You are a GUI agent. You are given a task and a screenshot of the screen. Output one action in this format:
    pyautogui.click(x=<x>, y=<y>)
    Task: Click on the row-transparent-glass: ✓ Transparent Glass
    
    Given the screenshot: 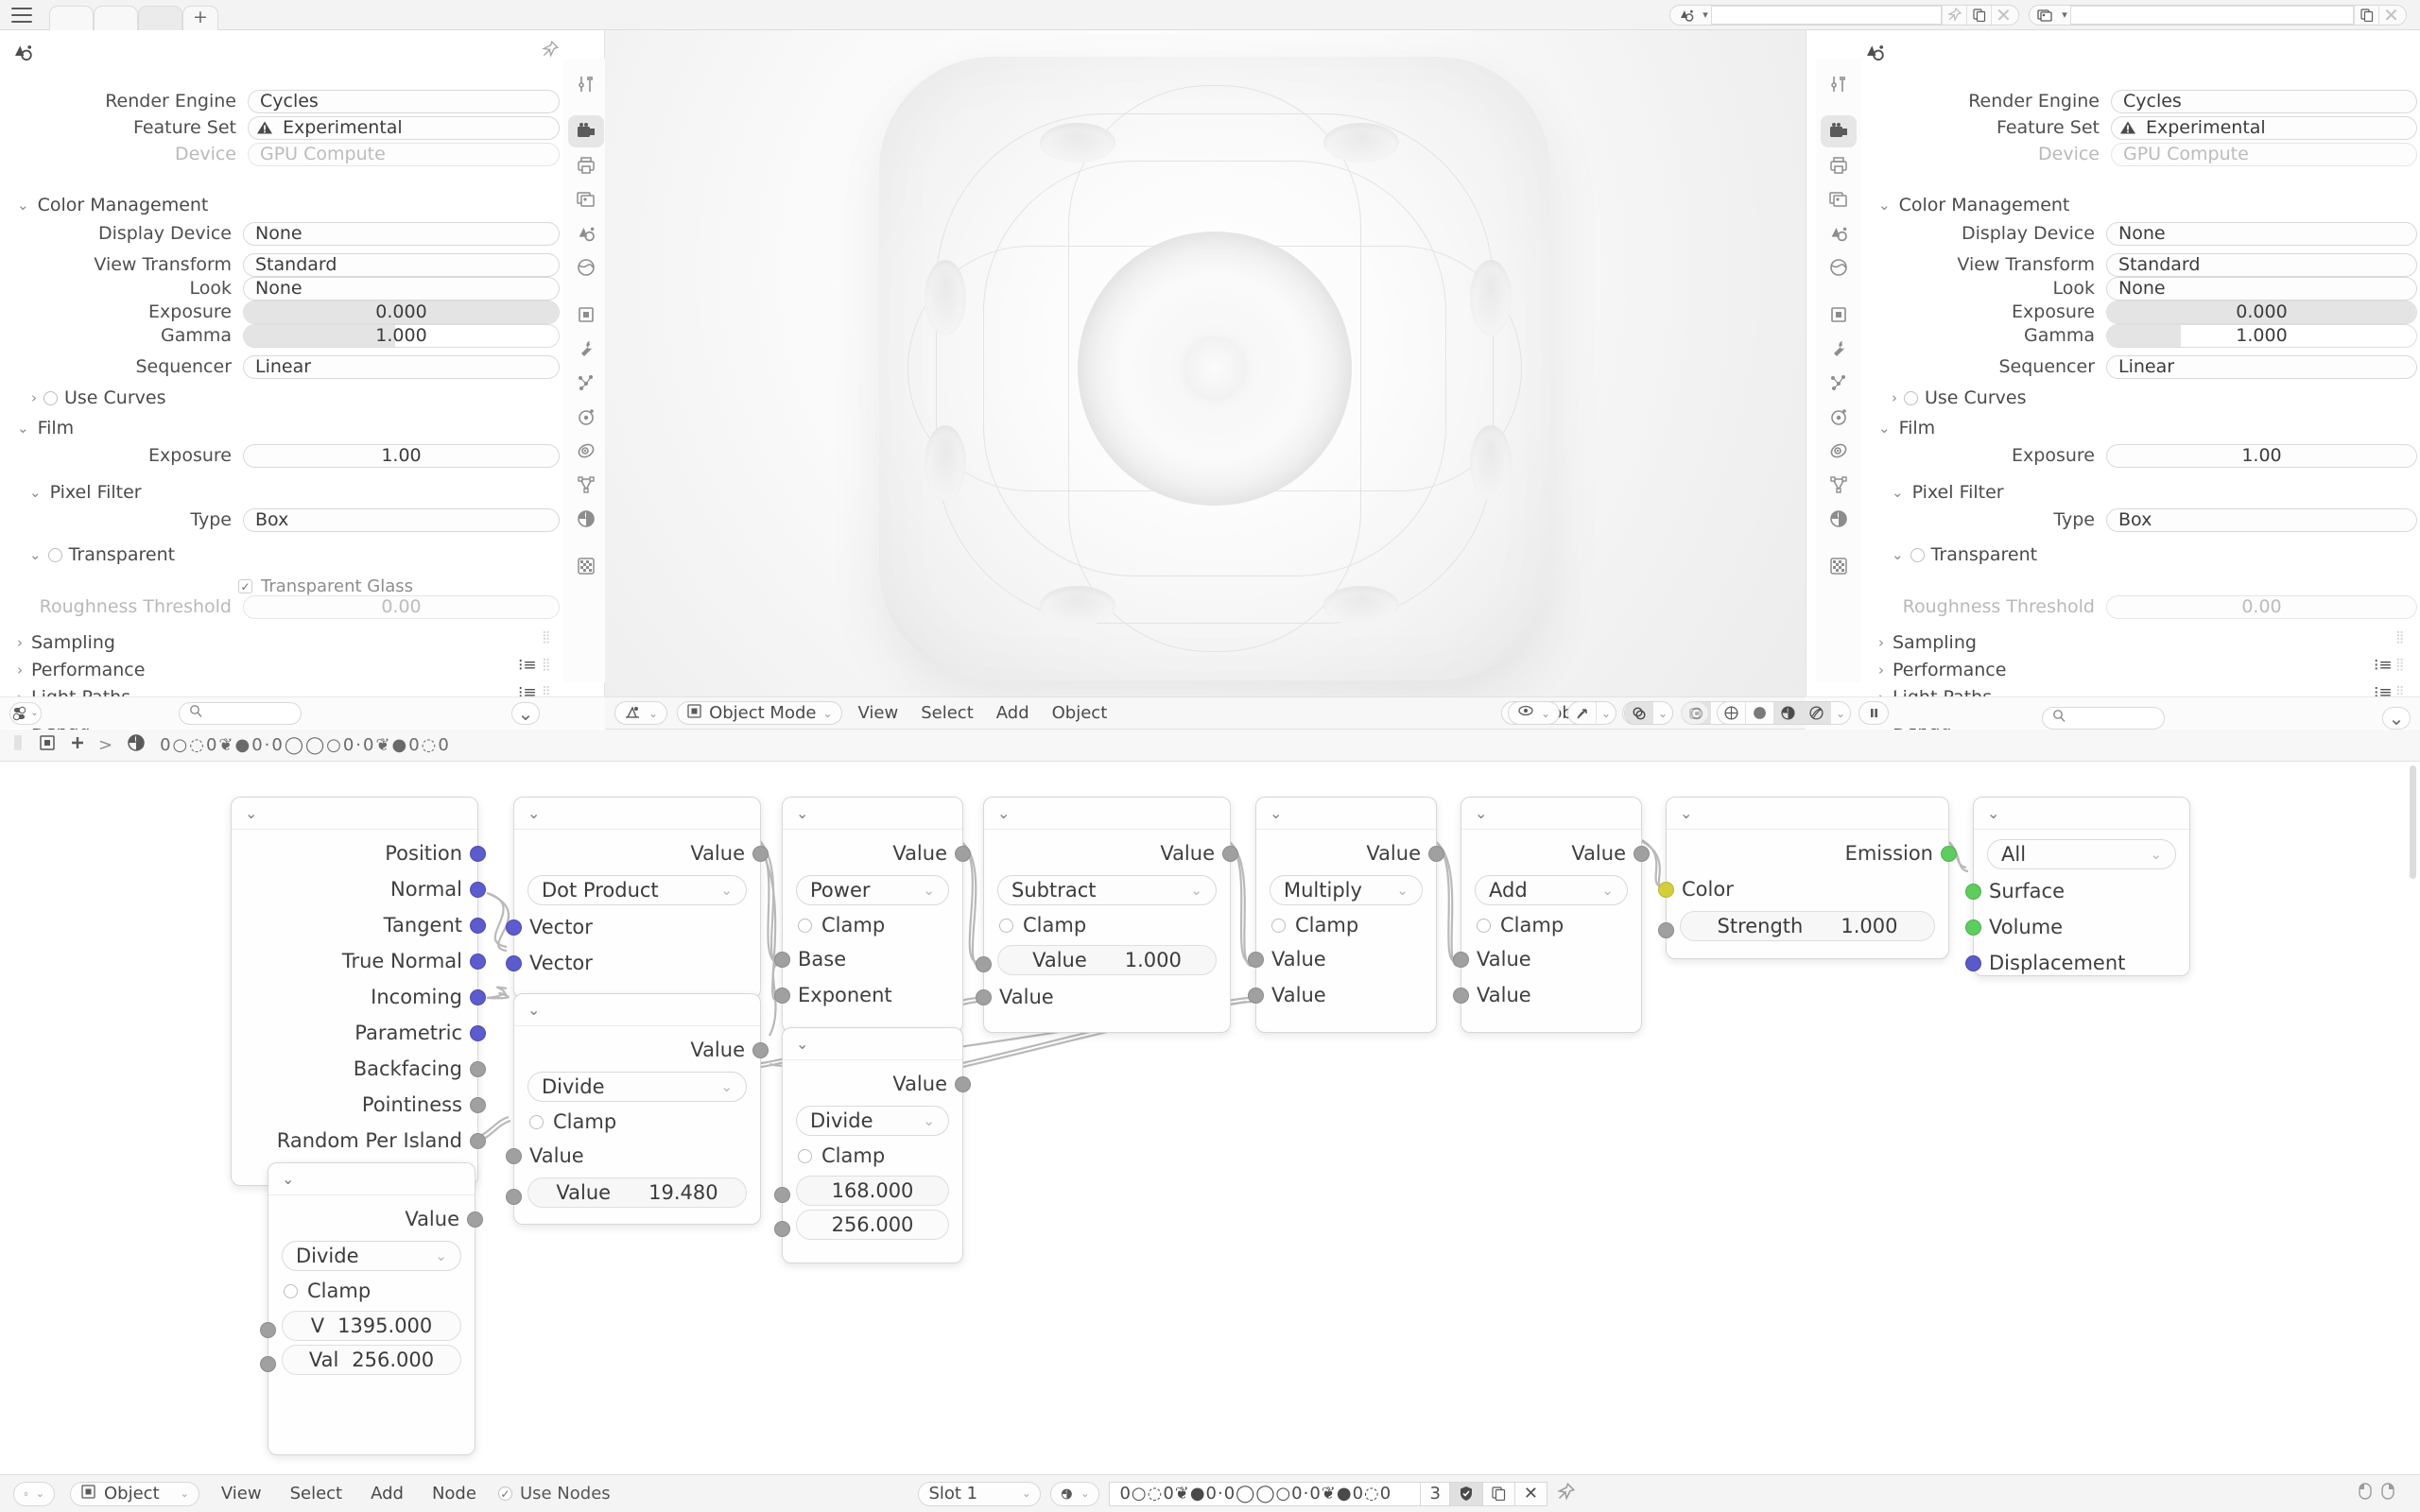 What is the action you would take?
    pyautogui.click(x=325, y=586)
    